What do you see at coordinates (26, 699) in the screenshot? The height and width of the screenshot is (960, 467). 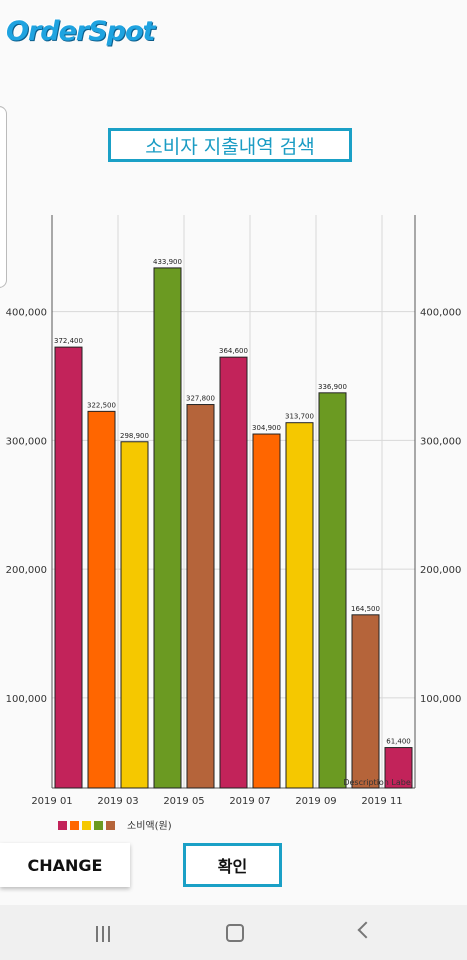 I see `y-tick-label-left: 100,000` at bounding box center [26, 699].